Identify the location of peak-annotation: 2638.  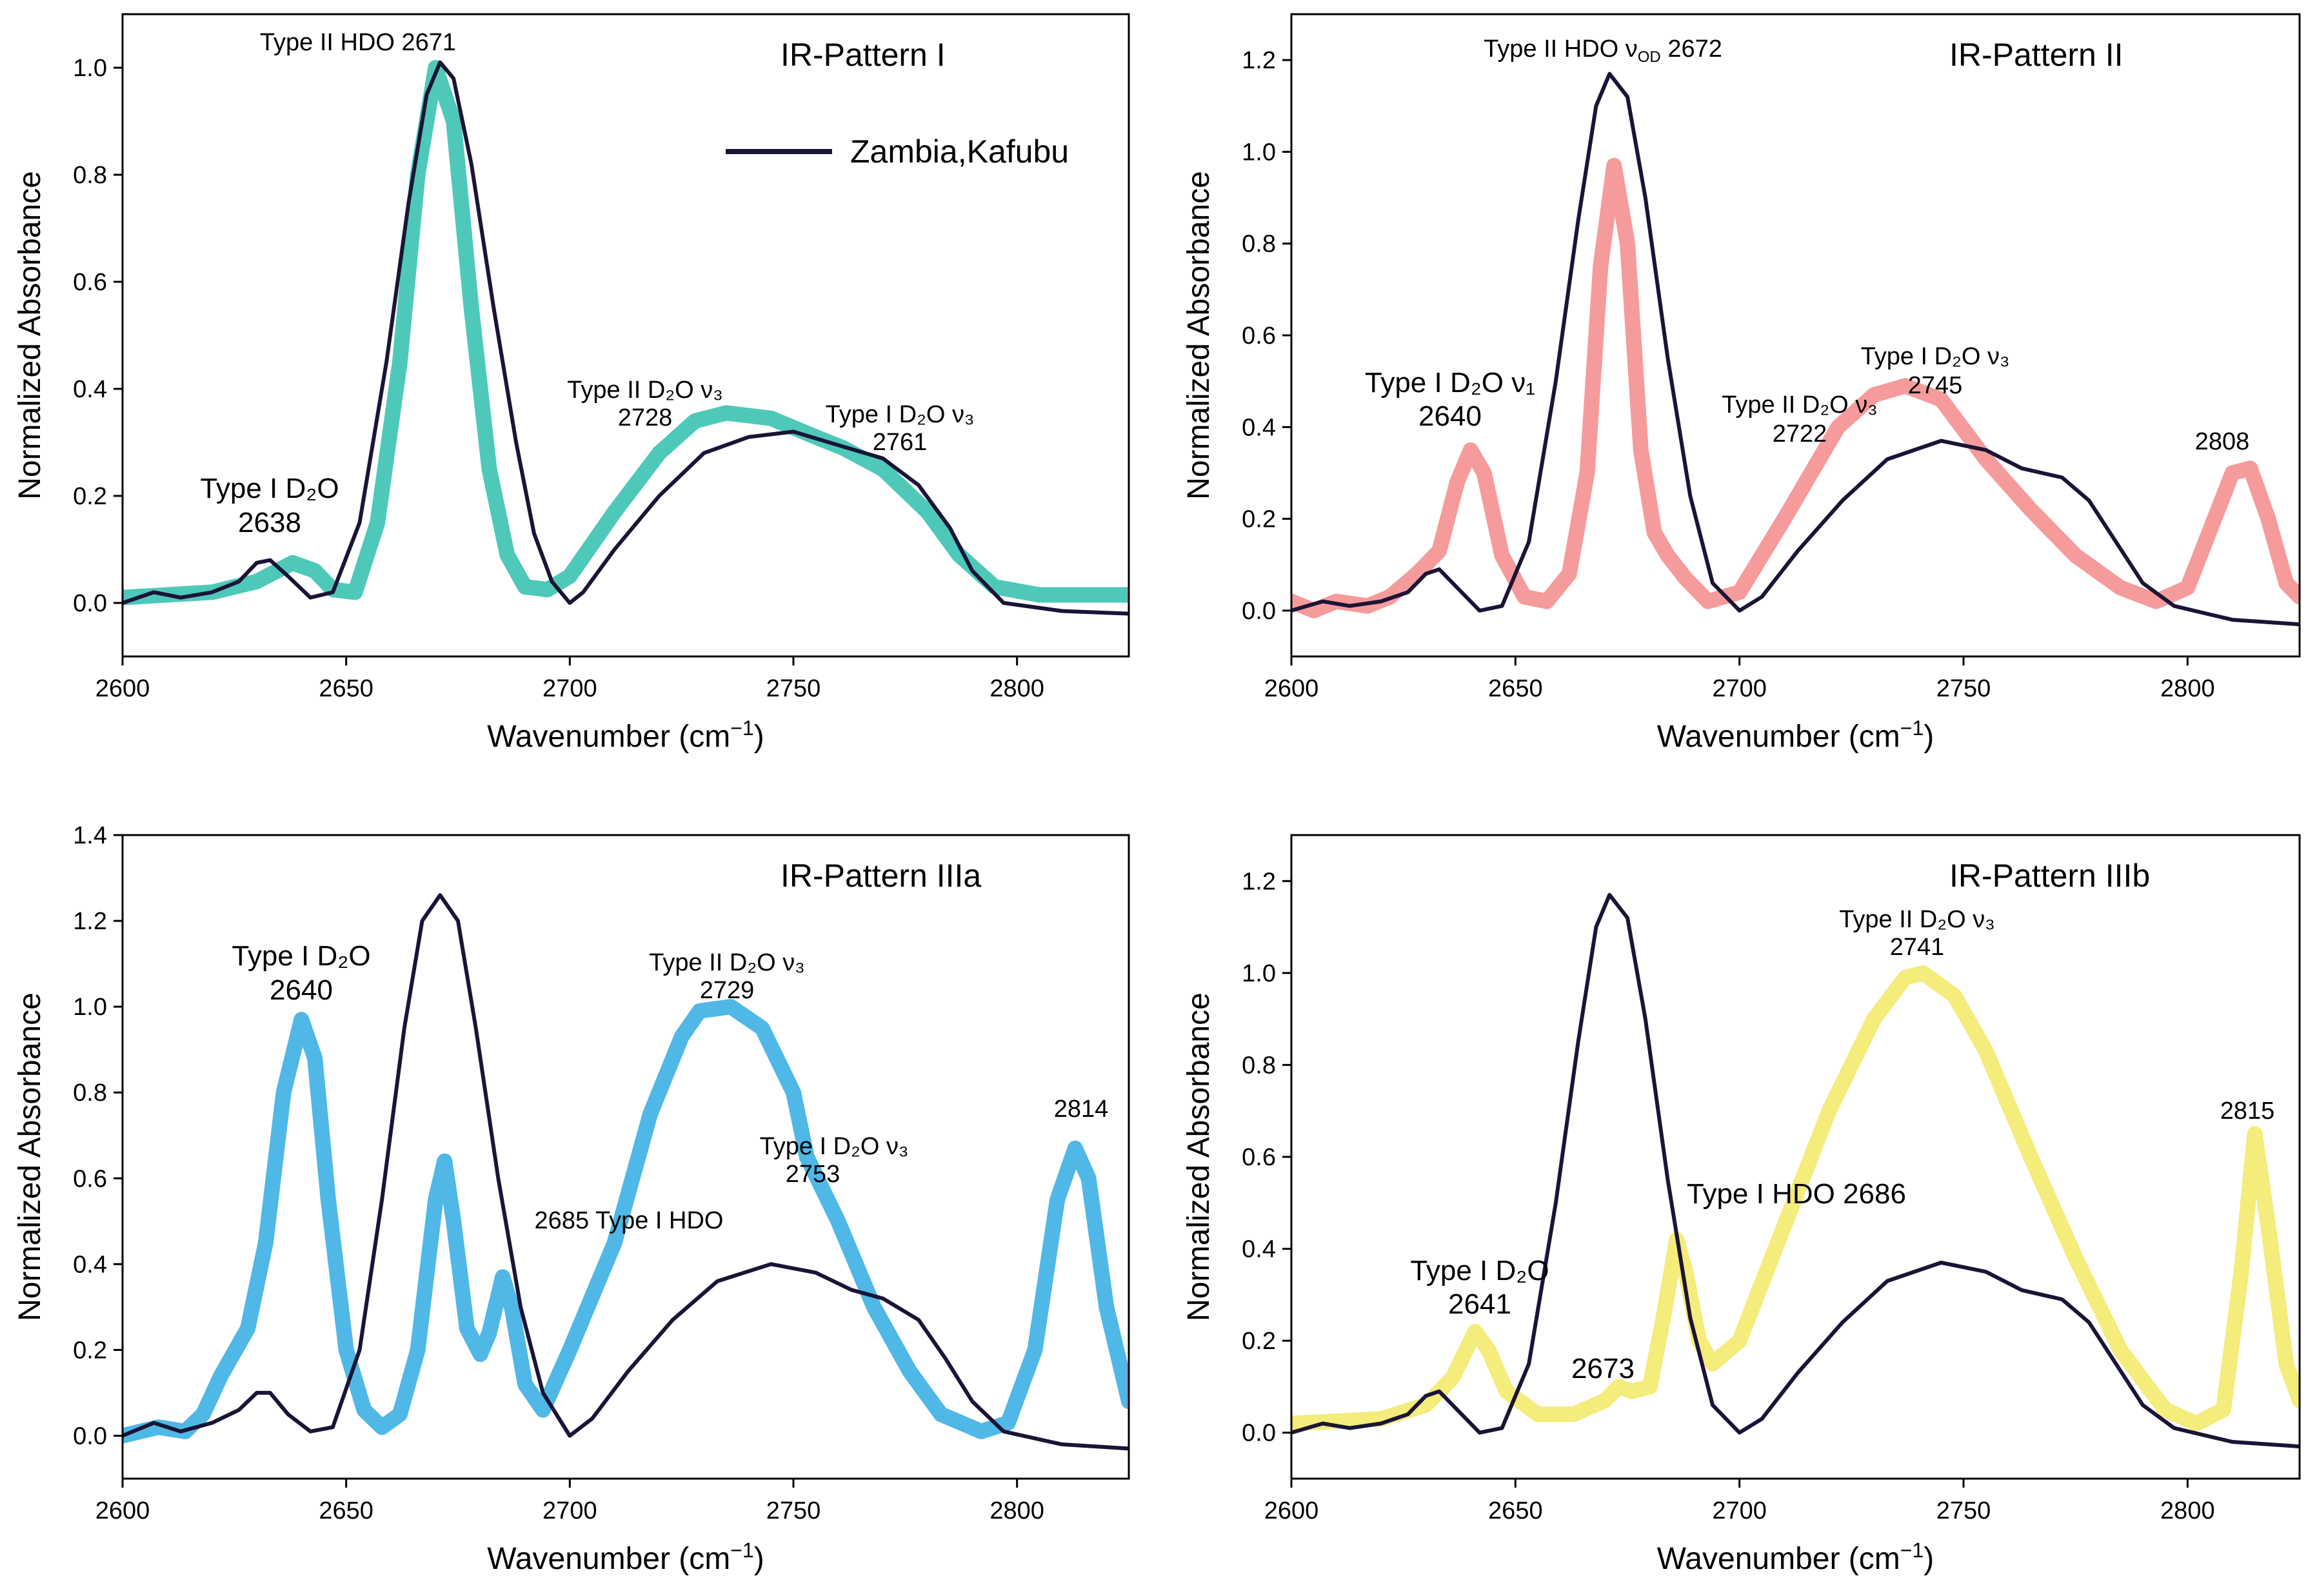
(269, 522).